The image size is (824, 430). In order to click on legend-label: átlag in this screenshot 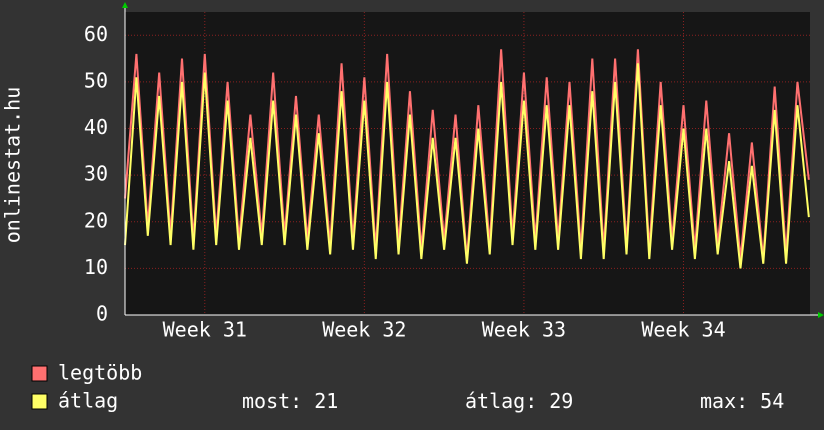, I will do `click(88, 401)`.